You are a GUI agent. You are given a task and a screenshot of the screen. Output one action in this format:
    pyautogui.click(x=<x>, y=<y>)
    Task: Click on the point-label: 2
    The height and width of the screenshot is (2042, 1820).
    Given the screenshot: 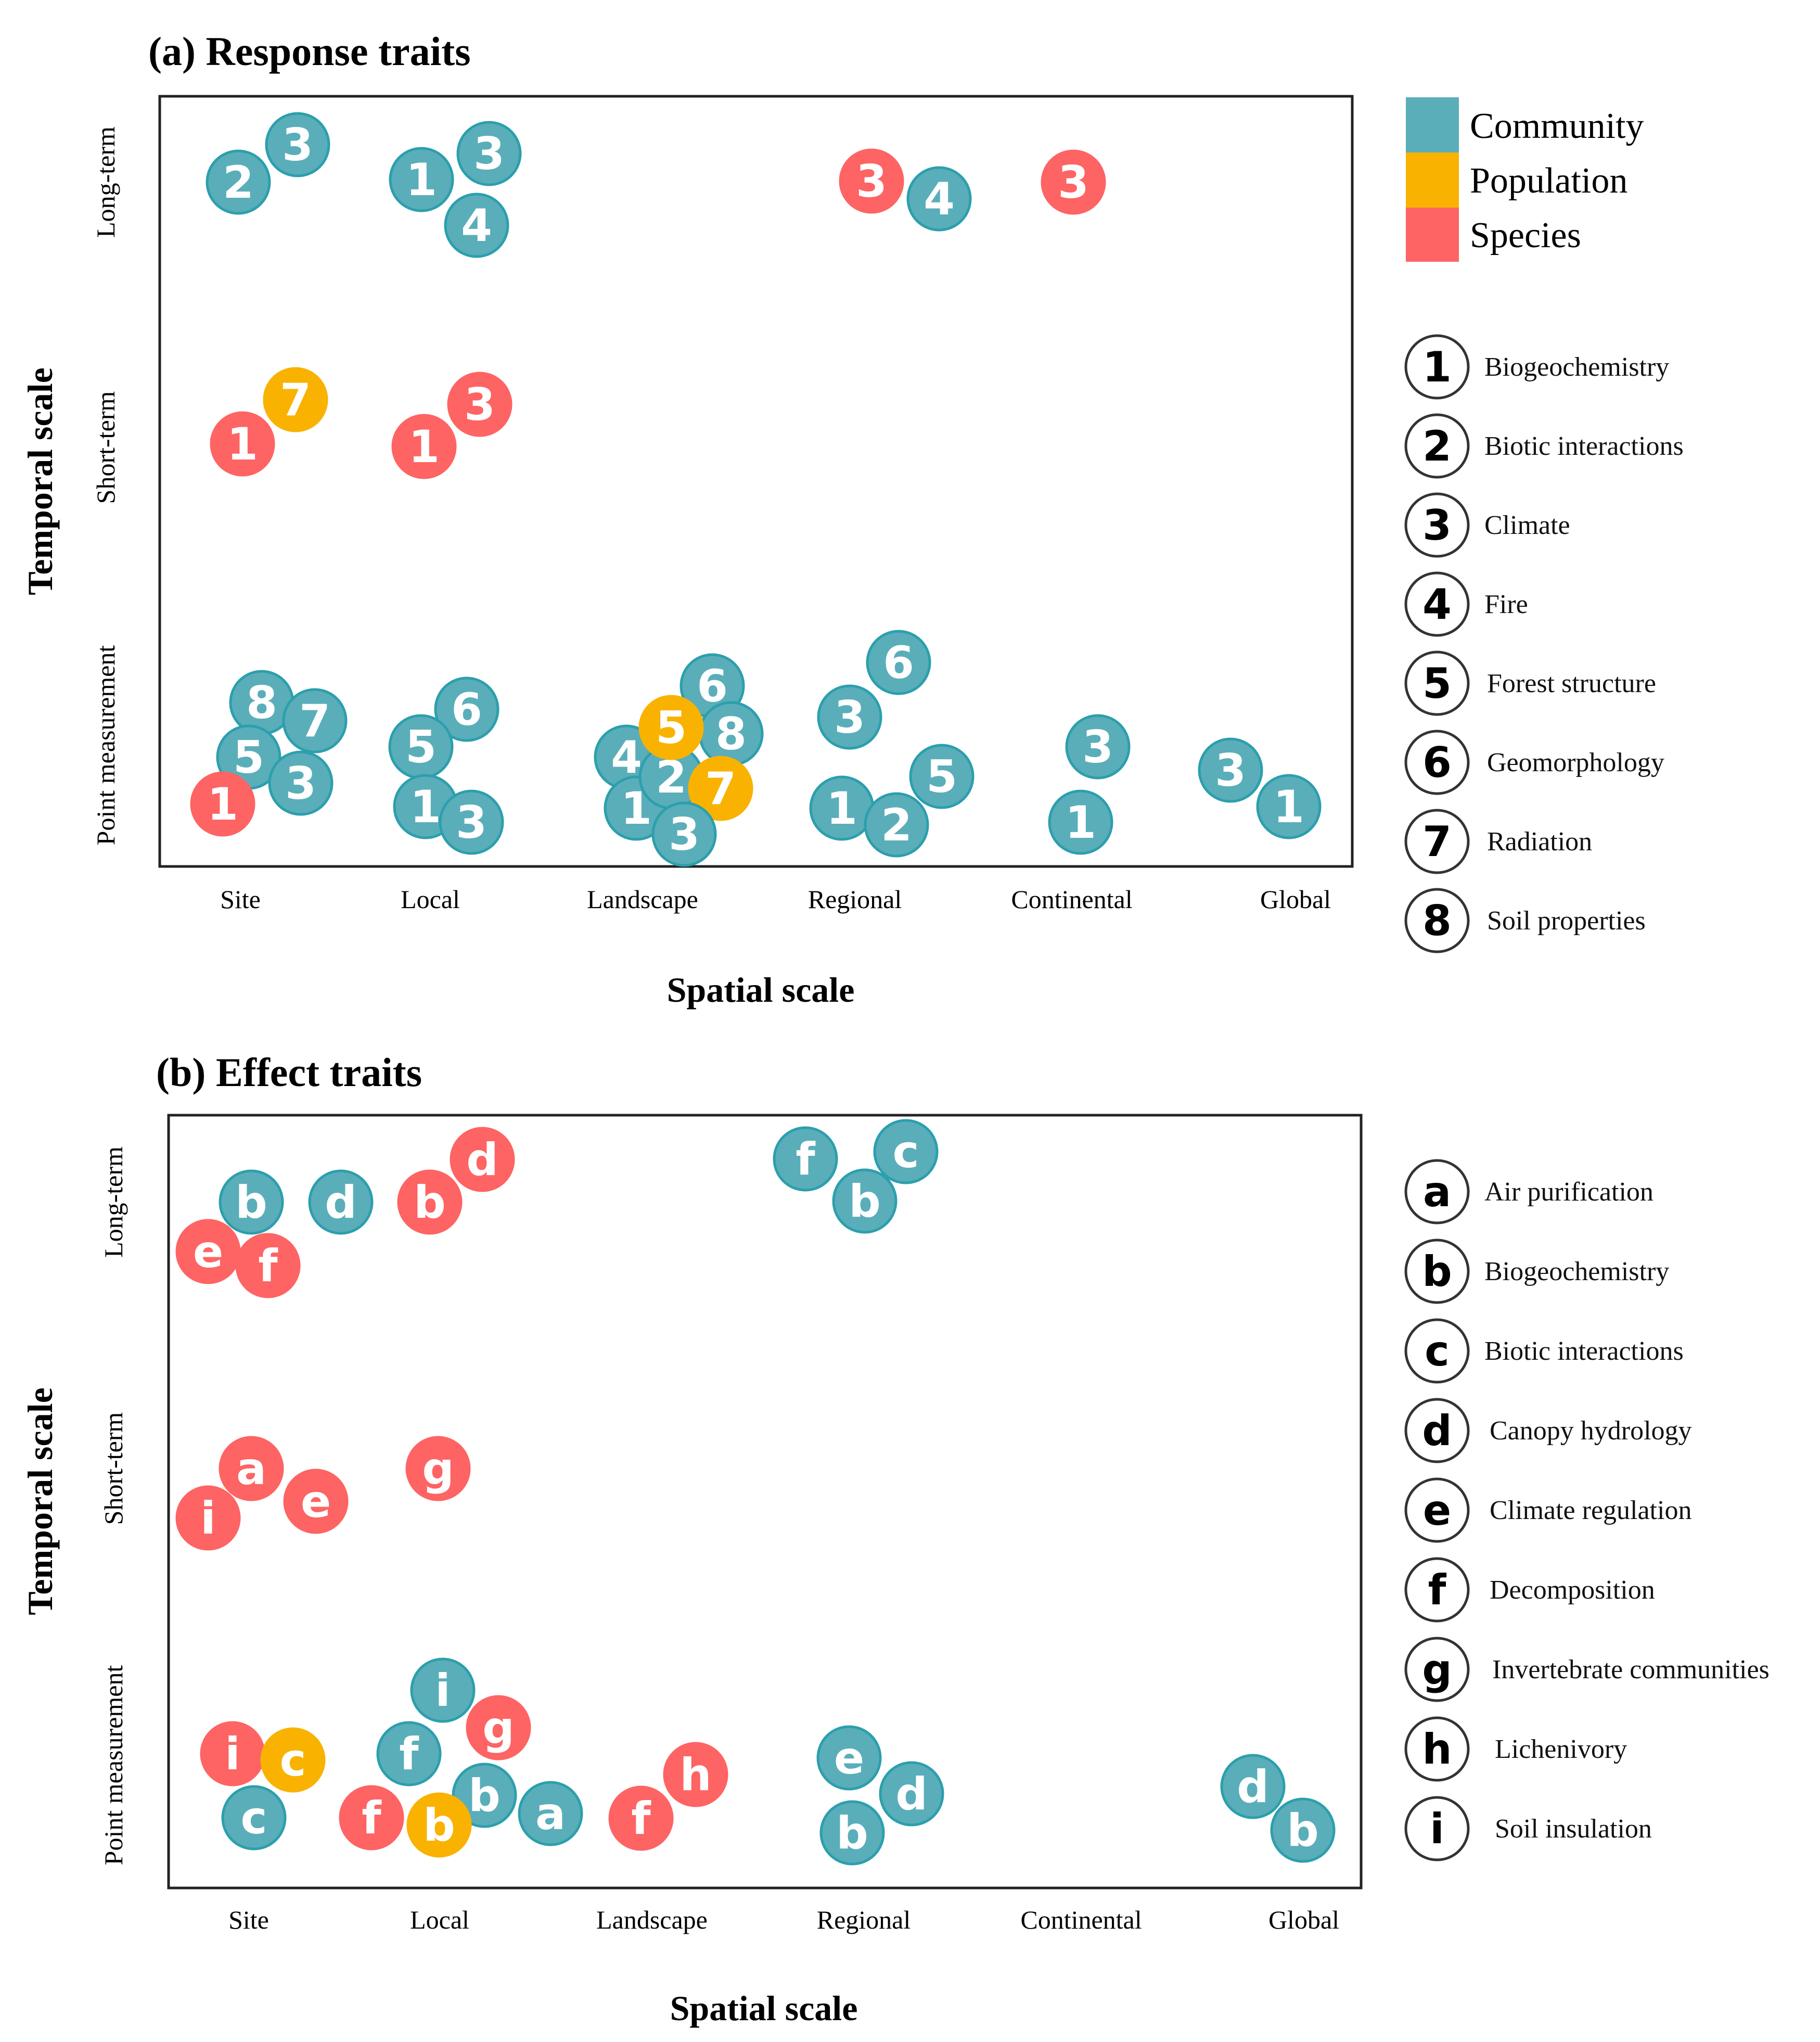 What is the action you would take?
    pyautogui.click(x=896, y=825)
    